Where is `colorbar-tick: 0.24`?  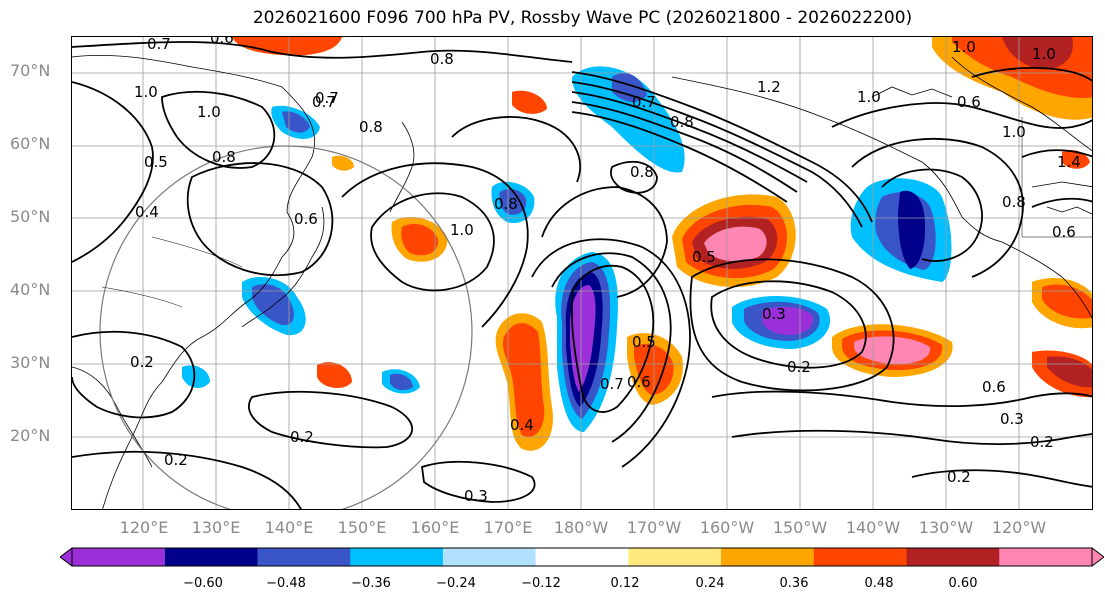 colorbar-tick: 0.24 is located at coordinates (710, 583).